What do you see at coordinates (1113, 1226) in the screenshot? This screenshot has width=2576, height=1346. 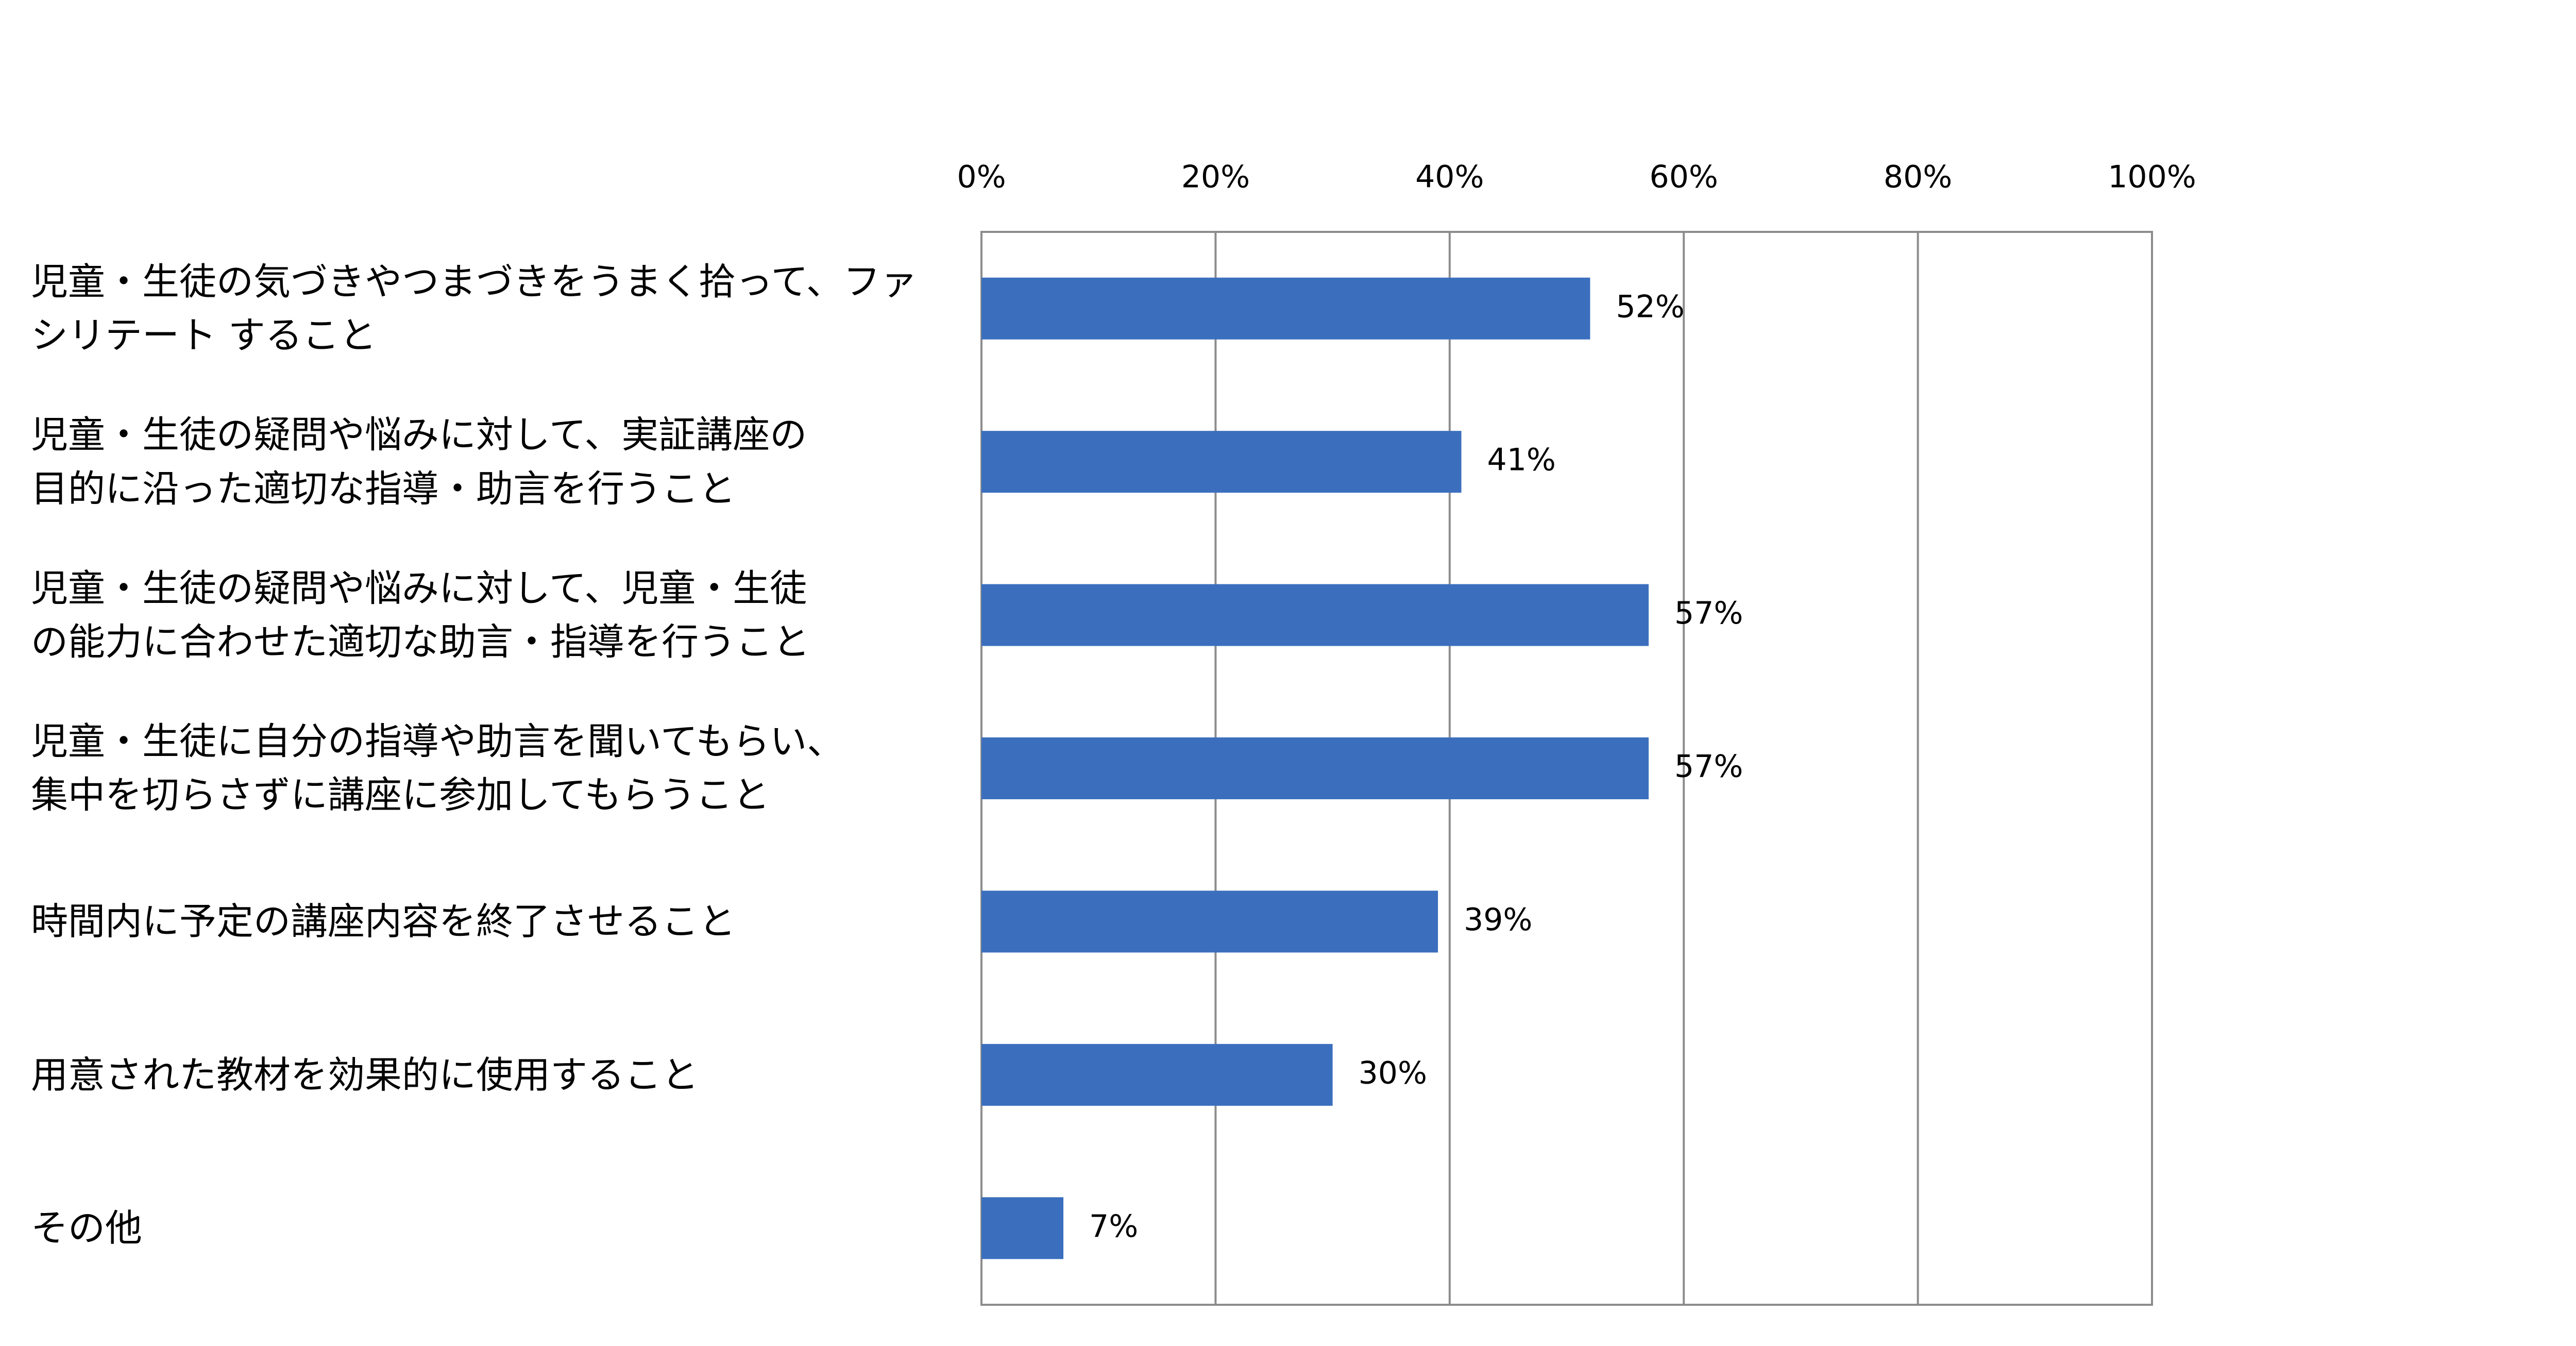 I see `value-label: 7%` at bounding box center [1113, 1226].